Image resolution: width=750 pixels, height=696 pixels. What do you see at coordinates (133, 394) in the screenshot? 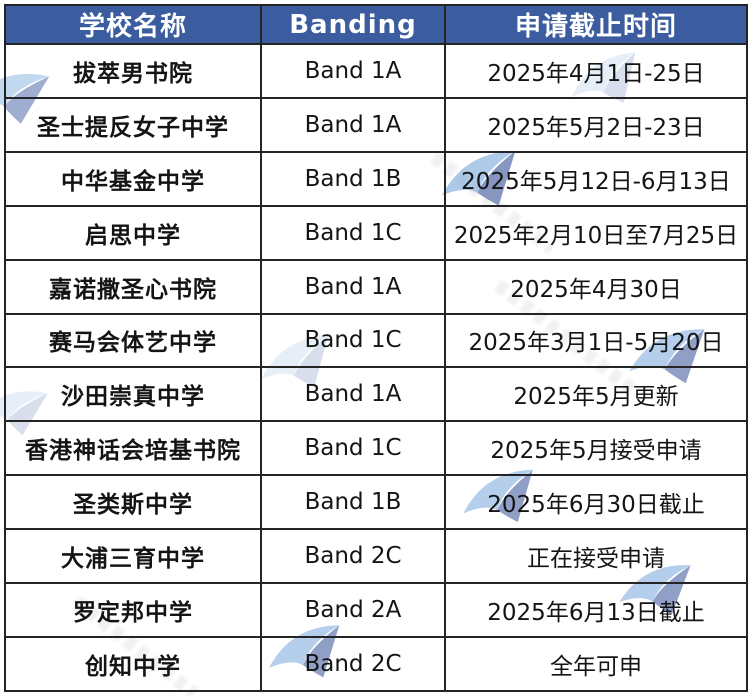
I see `school-name-cell: 沙田崇真中学` at bounding box center [133, 394].